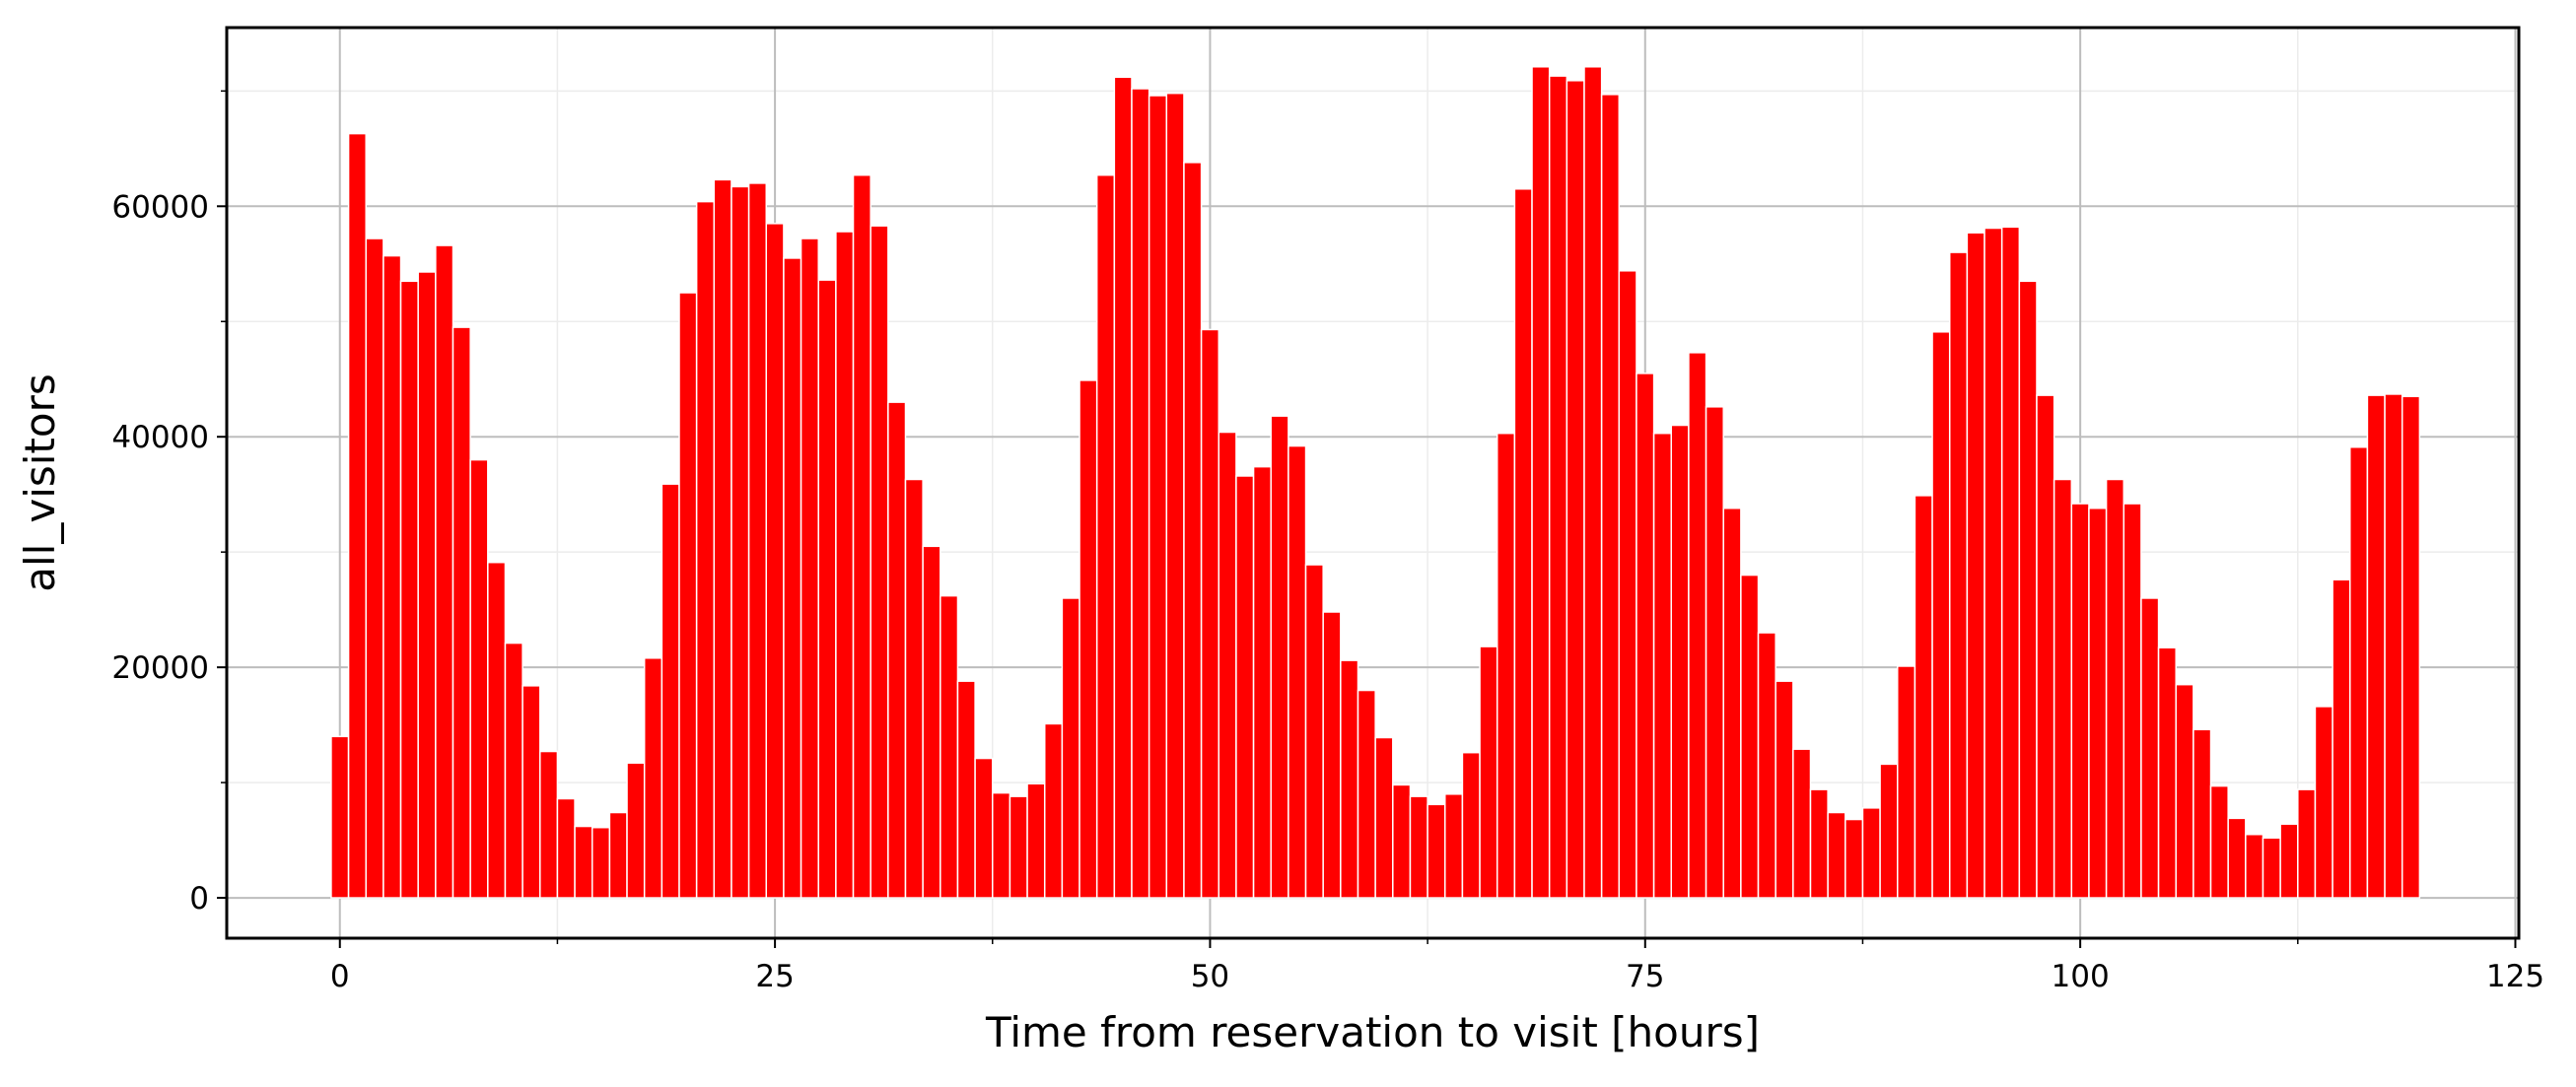 This screenshot has height=1087, width=2576. Describe the element at coordinates (774, 976) in the screenshot. I see `x-tick-label: 25` at that location.